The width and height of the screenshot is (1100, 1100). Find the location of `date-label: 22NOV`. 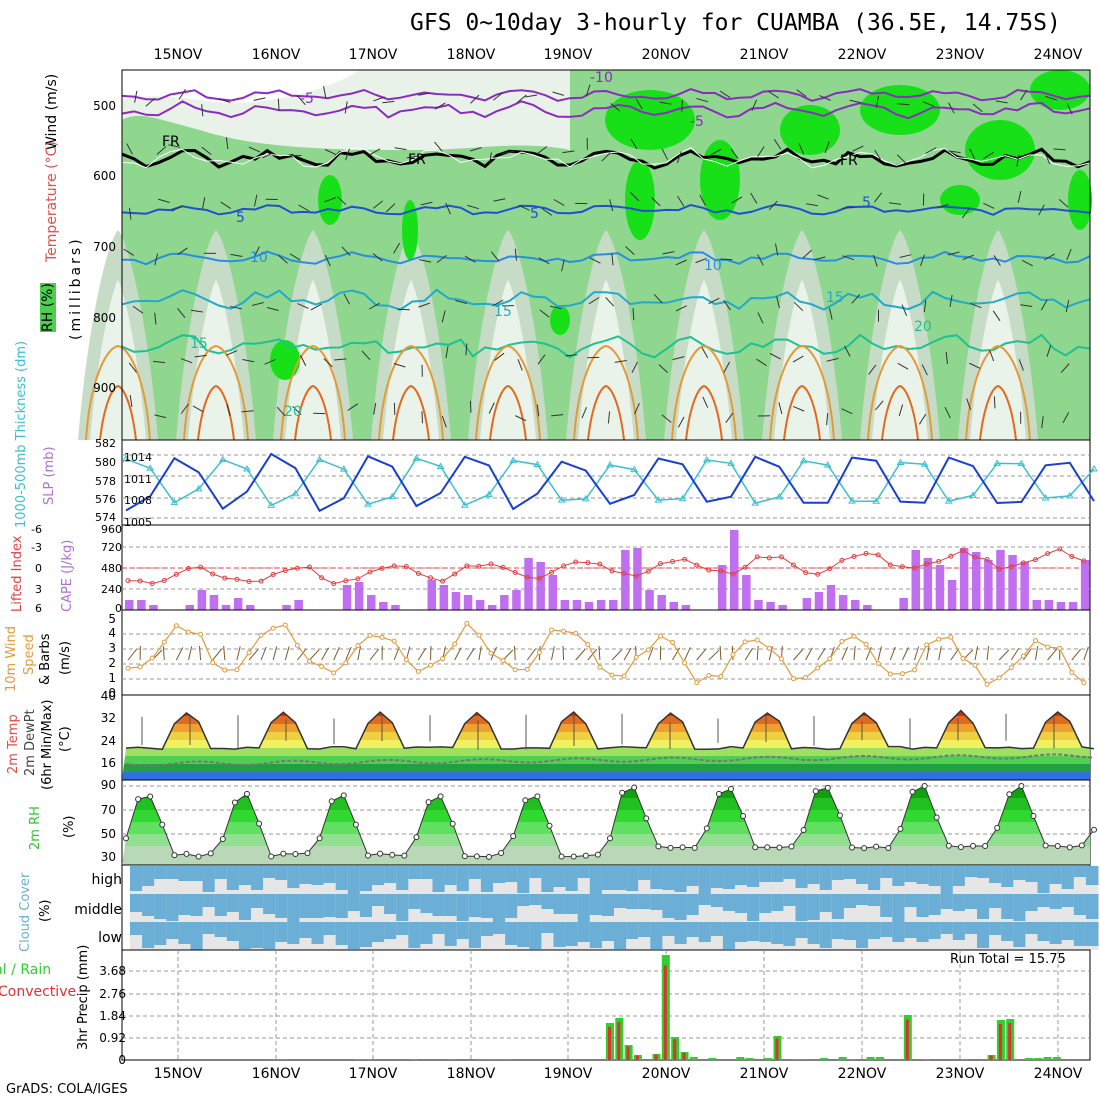

date-label: 22NOV is located at coordinates (862, 1074).